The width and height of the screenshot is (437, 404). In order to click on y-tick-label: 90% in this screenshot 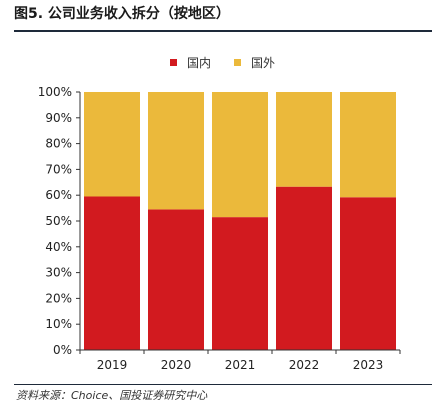, I will do `click(58, 118)`.